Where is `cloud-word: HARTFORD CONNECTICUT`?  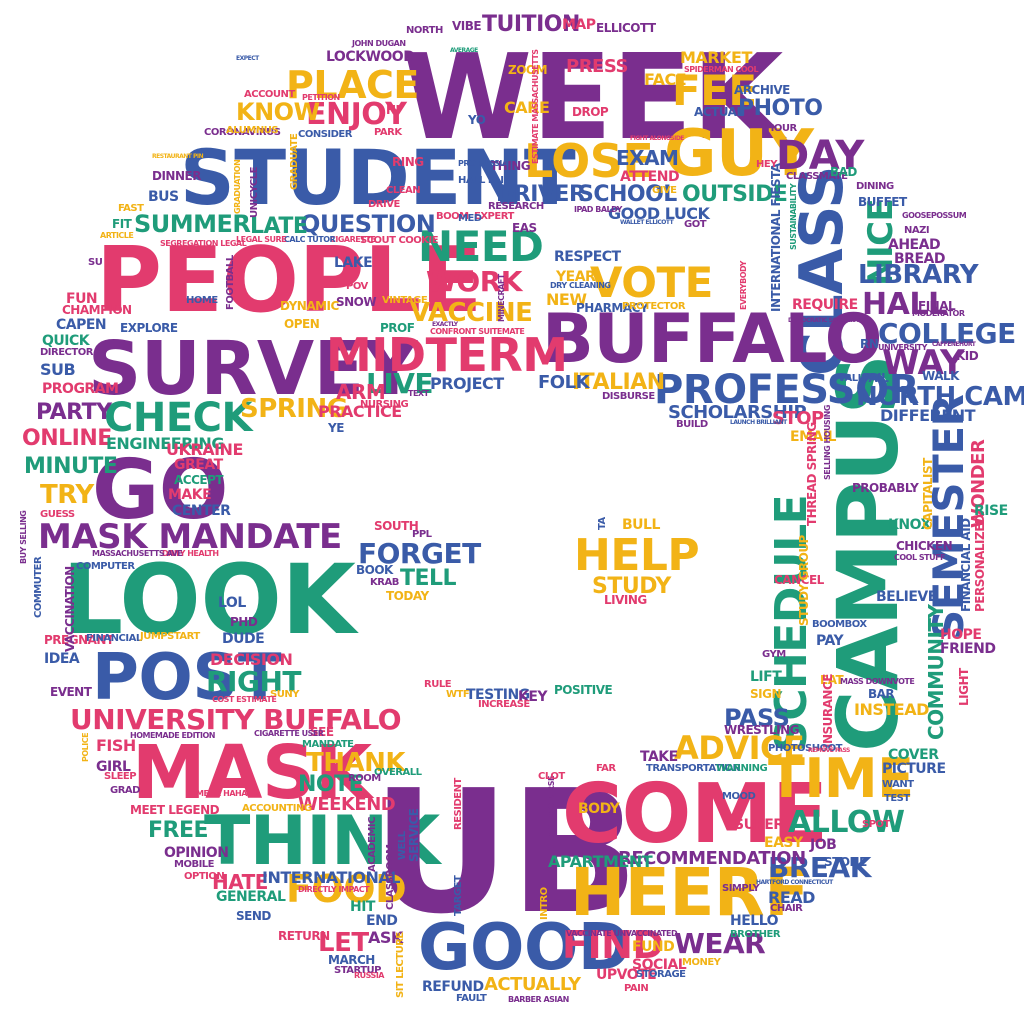 cloud-word: HARTFORD CONNECTICUT is located at coordinates (794, 882).